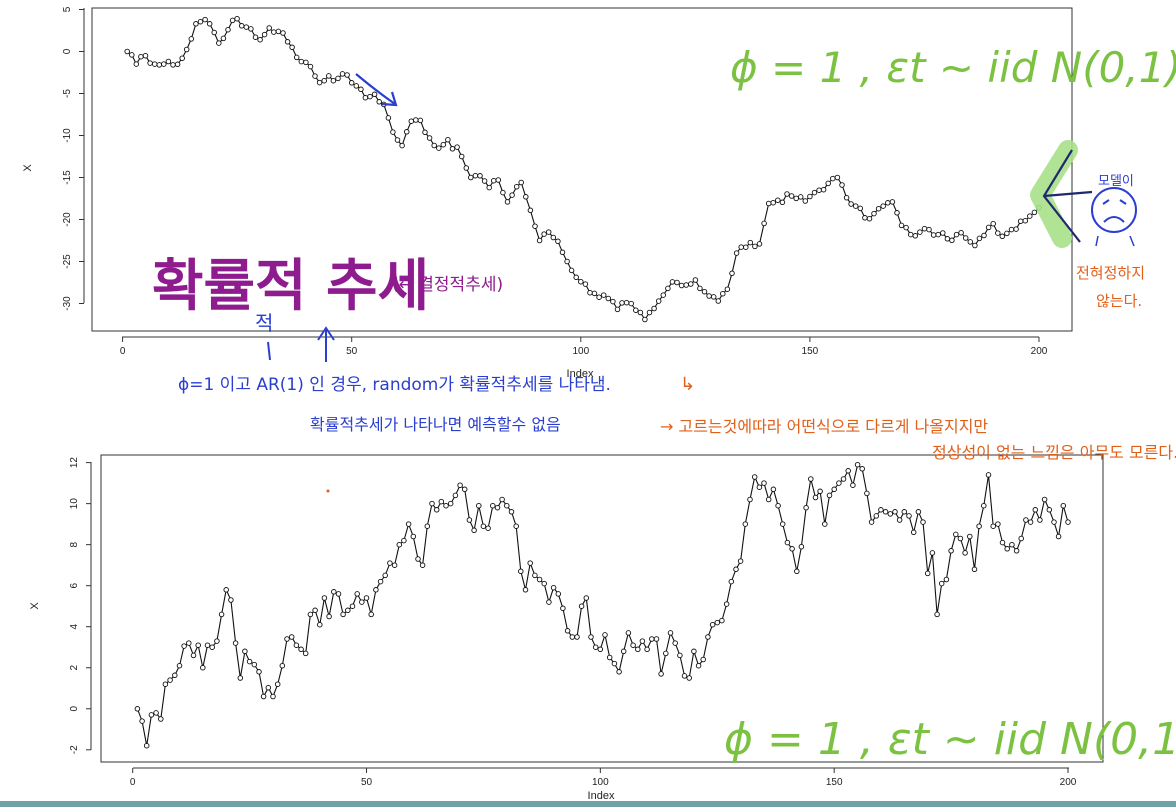 Image resolution: width=1176 pixels, height=807 pixels. I want to click on stochastic-trend-annotation: 확률적 추세, so click(290, 286).